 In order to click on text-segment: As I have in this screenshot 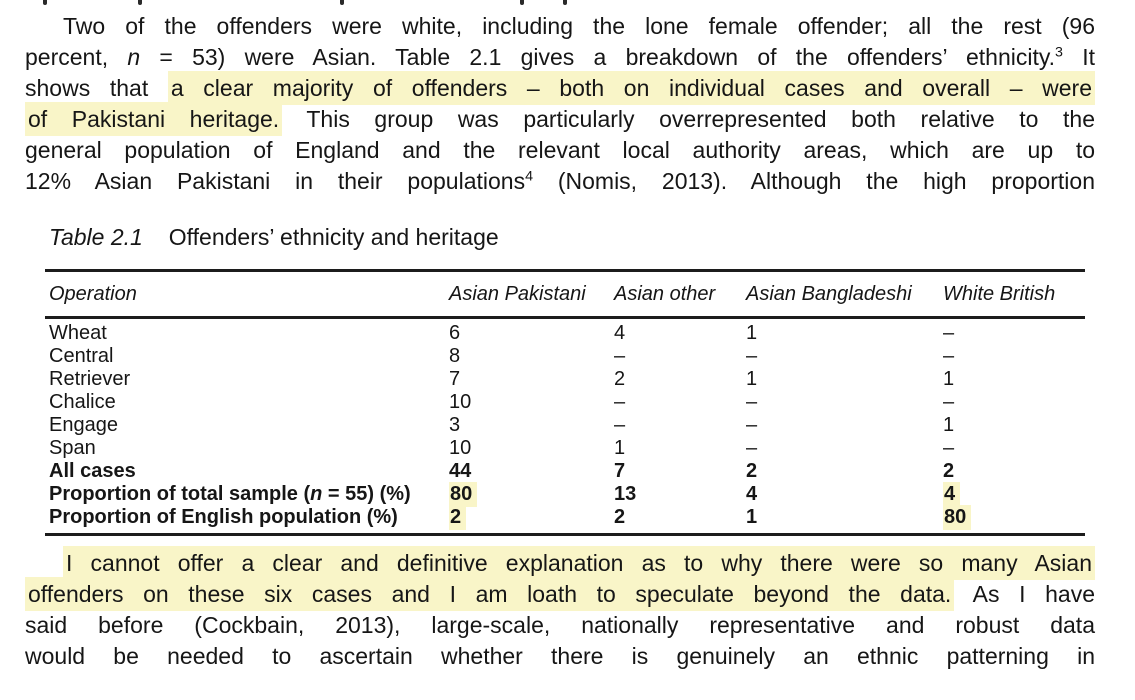, I will do `click(1024, 594)`.